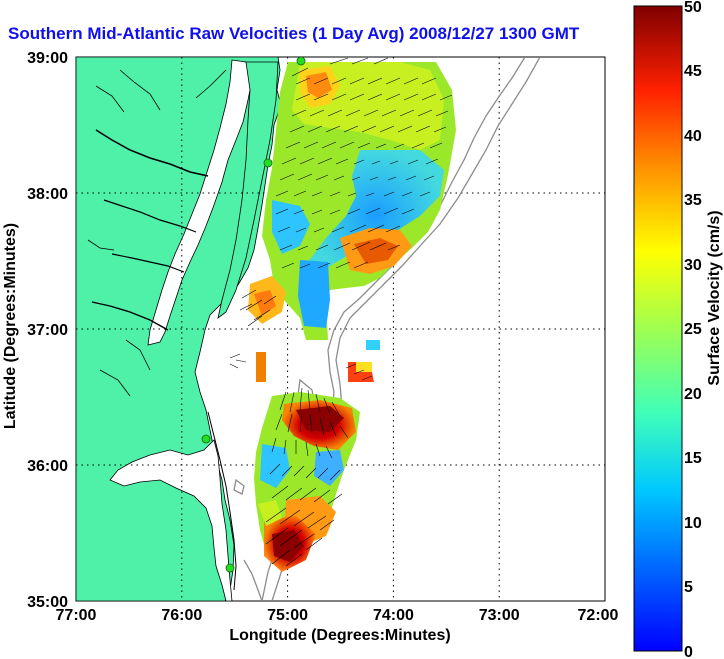 Image resolution: width=724 pixels, height=659 pixels. Describe the element at coordinates (10, 326) in the screenshot. I see `y-axis-label: Latitude (Degrees:Minutes)` at that location.